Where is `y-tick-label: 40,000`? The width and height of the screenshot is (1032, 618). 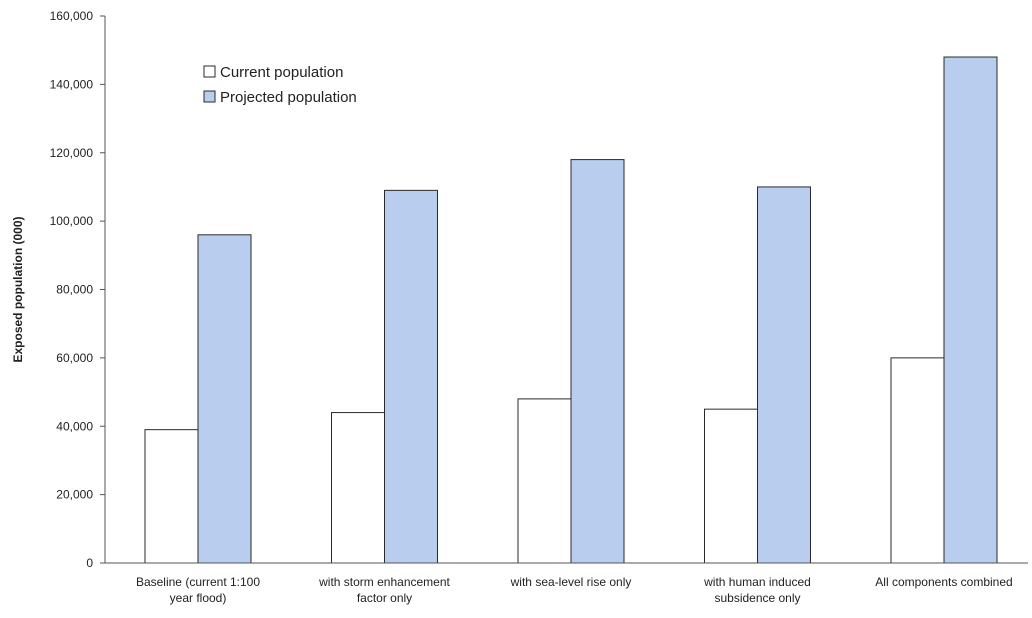 y-tick-label: 40,000 is located at coordinates (74, 426).